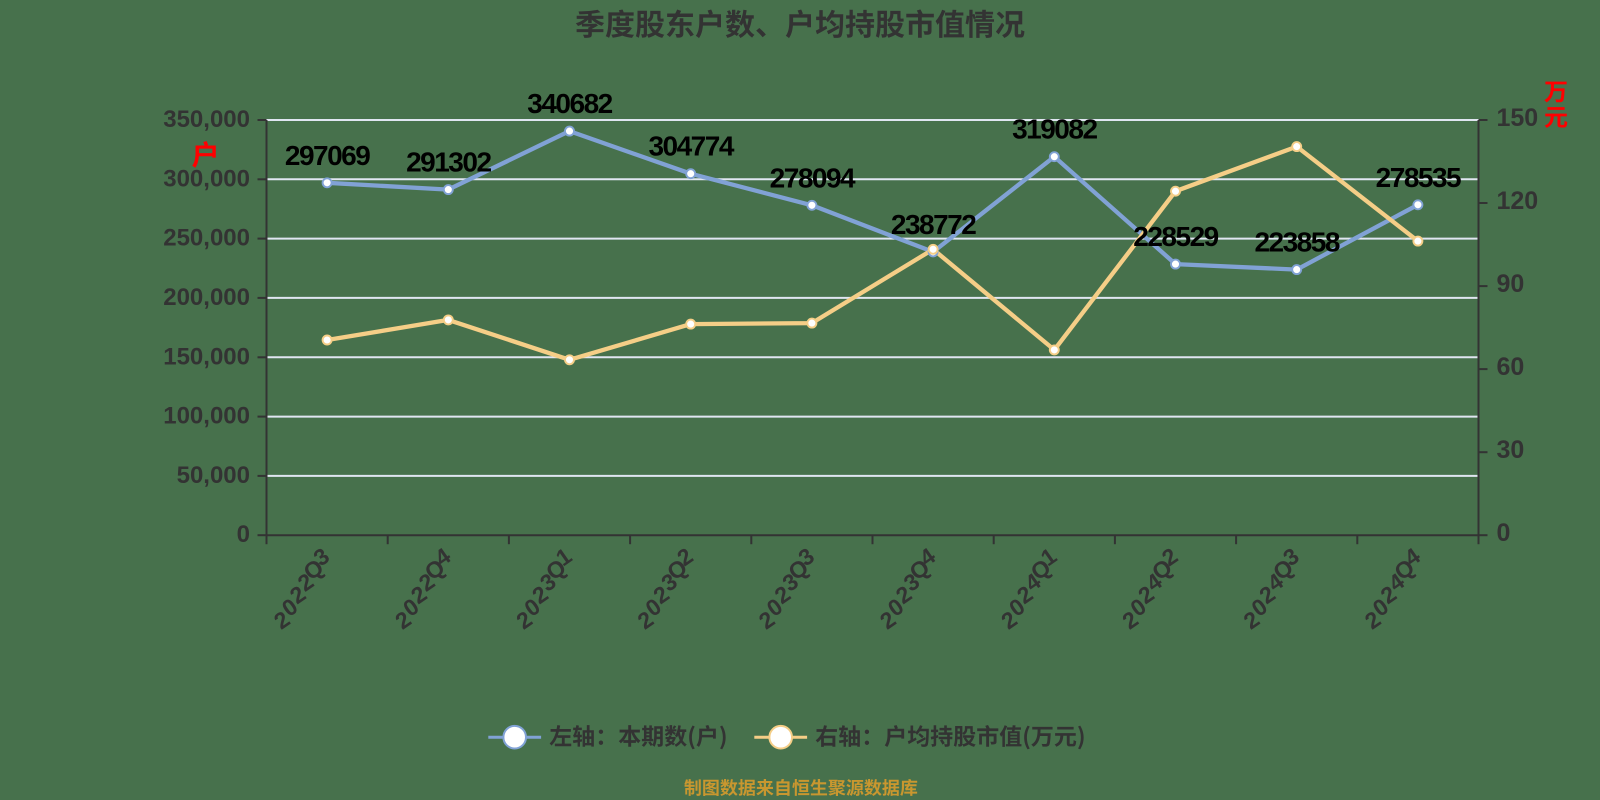 Image resolution: width=1600 pixels, height=800 pixels. What do you see at coordinates (206, 178) in the screenshot?
I see `svg-text: 300,000` at bounding box center [206, 178].